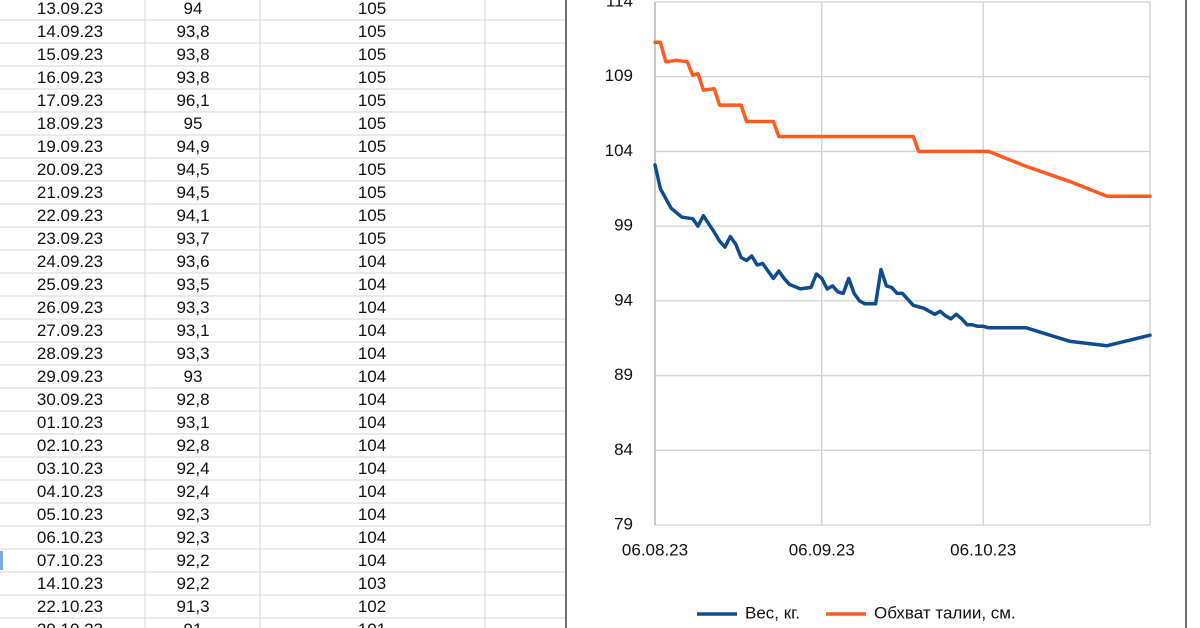 This screenshot has width=1200, height=628. What do you see at coordinates (192, 284) in the screenshot?
I see `cell-text: 93,5` at bounding box center [192, 284].